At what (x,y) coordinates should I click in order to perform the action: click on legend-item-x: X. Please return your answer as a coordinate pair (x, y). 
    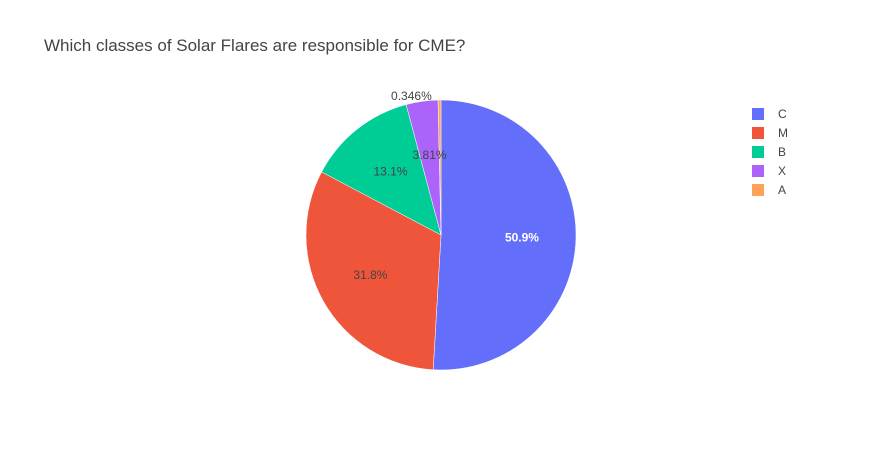
    Looking at the image, I should click on (769, 171).